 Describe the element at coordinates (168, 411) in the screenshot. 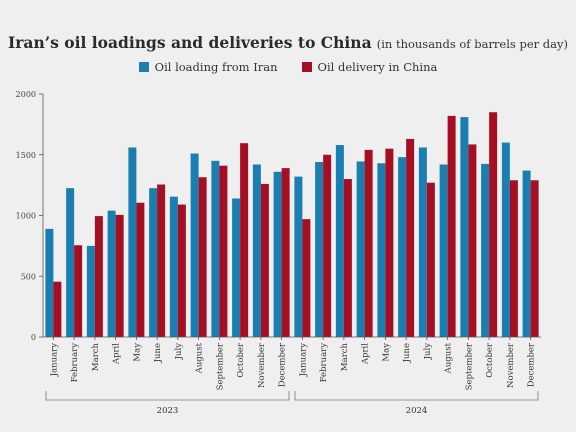

I see `year-label: 2023` at that location.